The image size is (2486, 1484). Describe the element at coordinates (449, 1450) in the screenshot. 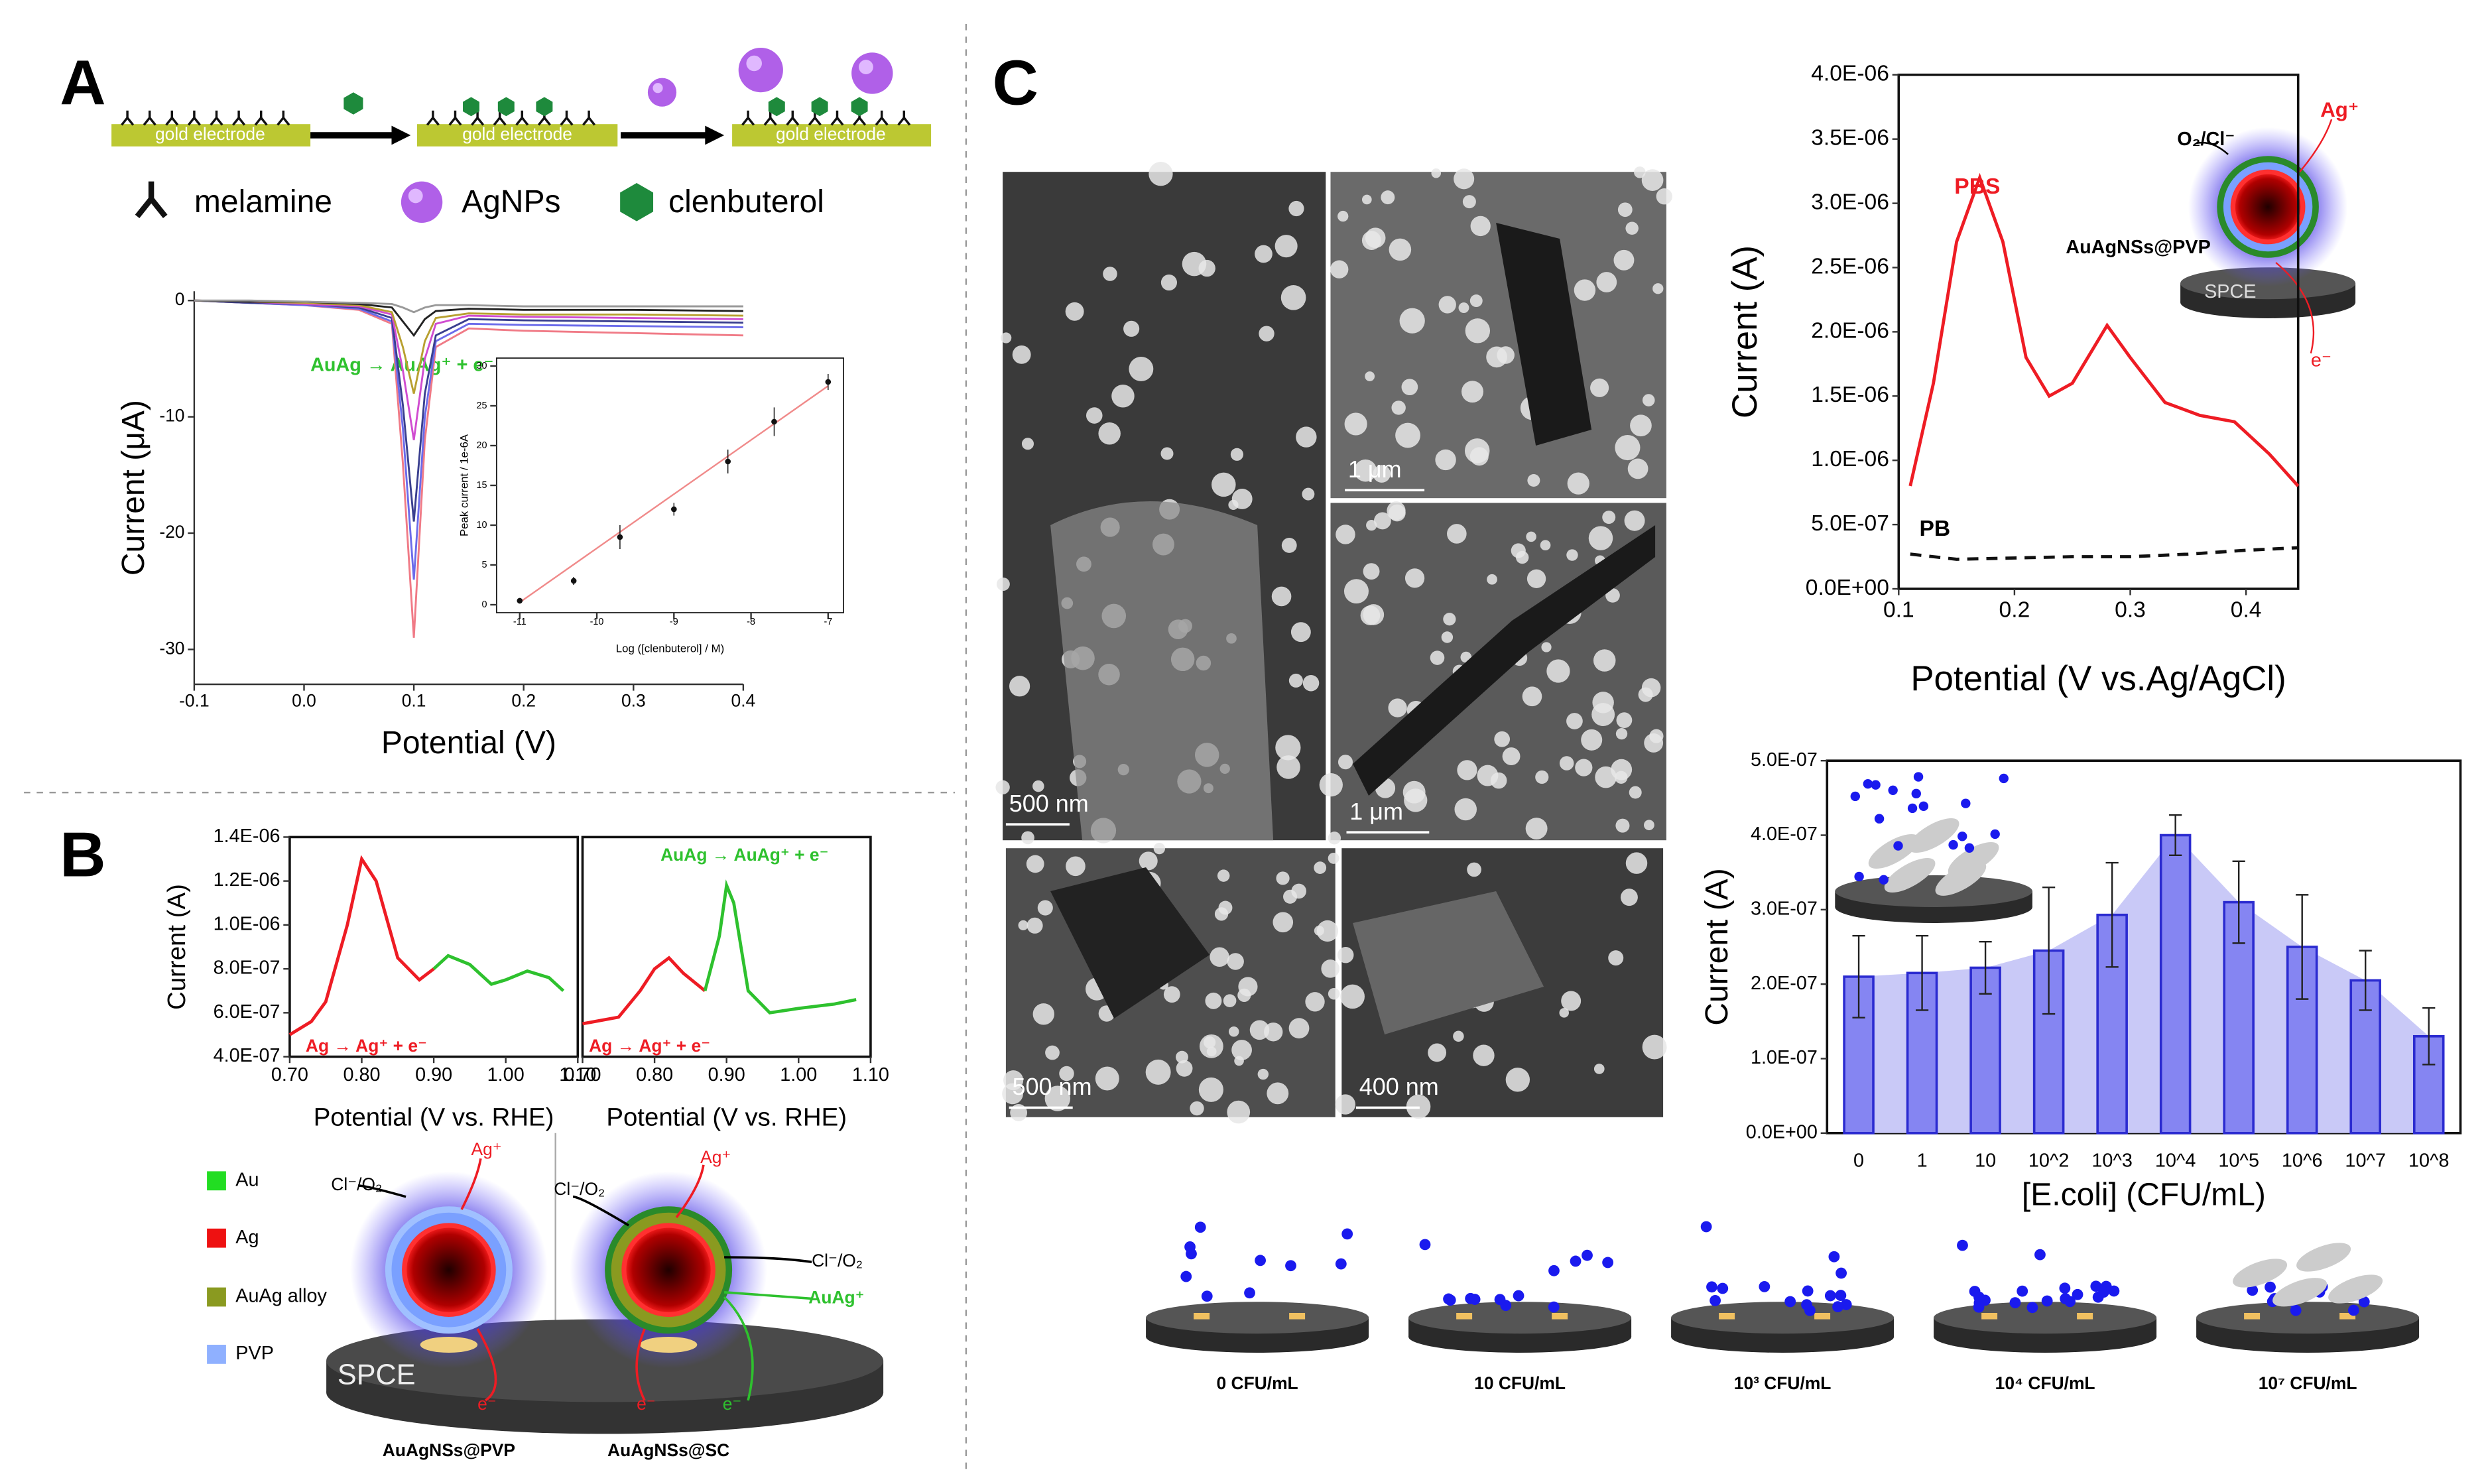

I see `scheme-label: AuAgNSs@PVP` at that location.